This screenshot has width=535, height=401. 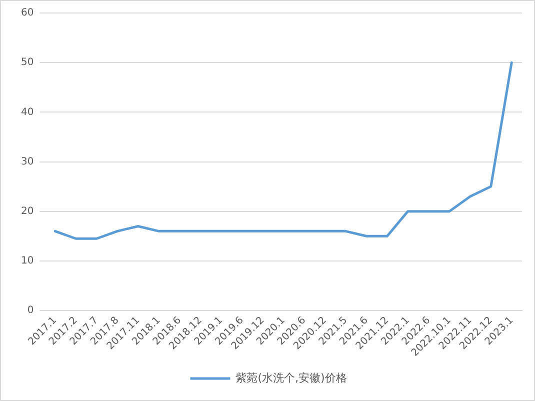 I want to click on y-tick-label: 40, so click(x=27, y=112).